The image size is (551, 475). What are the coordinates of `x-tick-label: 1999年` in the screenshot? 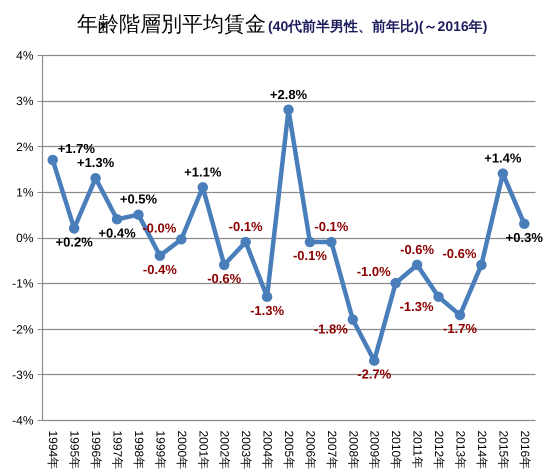 It's located at (160, 450).